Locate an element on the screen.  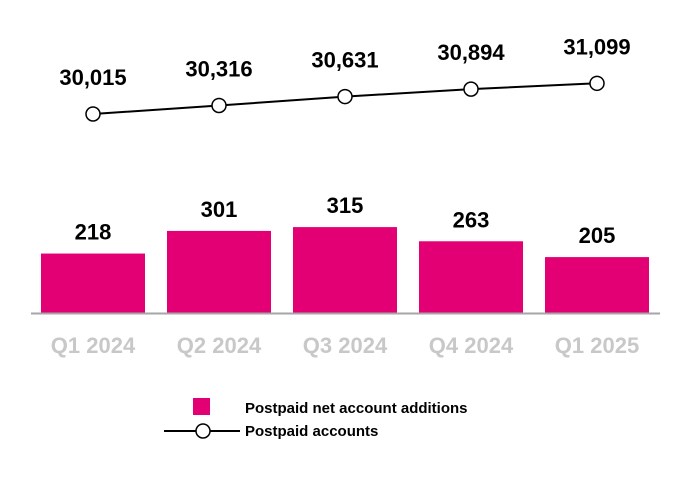
bar-value-label-4: 263 is located at coordinates (471, 219).